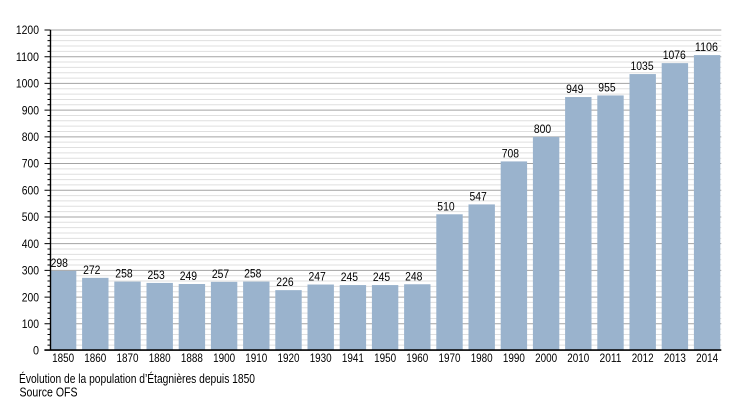 Image resolution: width=750 pixels, height=405 pixels. Describe the element at coordinates (289, 359) in the screenshot. I see `svg-text: 1920` at that location.